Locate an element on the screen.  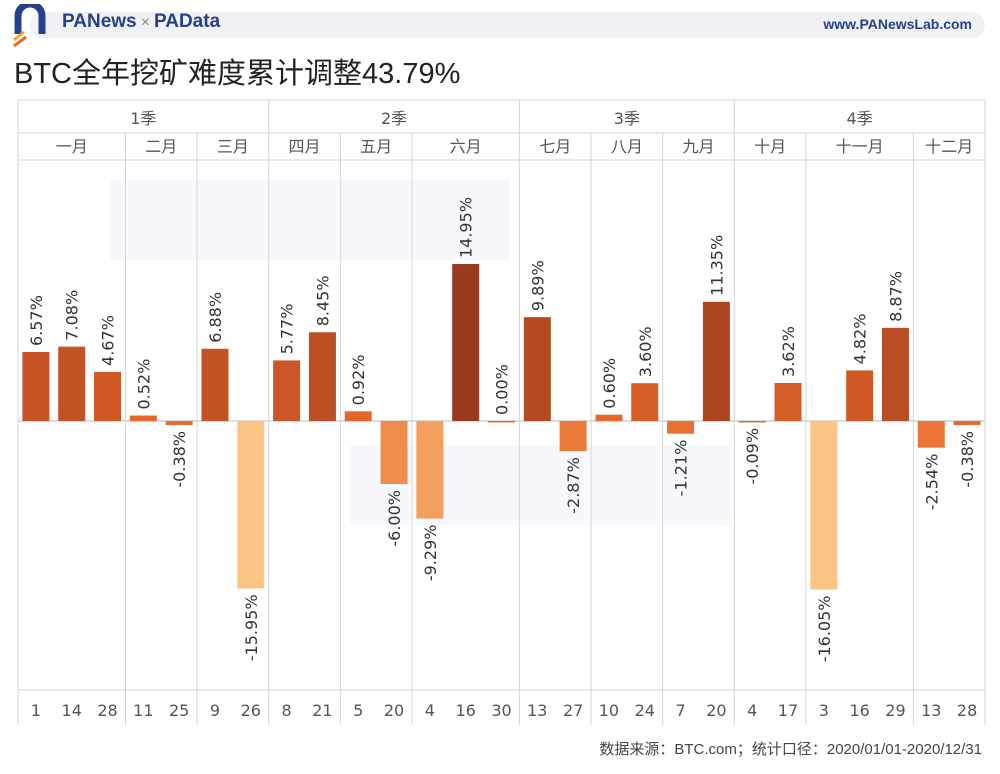
month-label: 七月 is located at coordinates (555, 146).